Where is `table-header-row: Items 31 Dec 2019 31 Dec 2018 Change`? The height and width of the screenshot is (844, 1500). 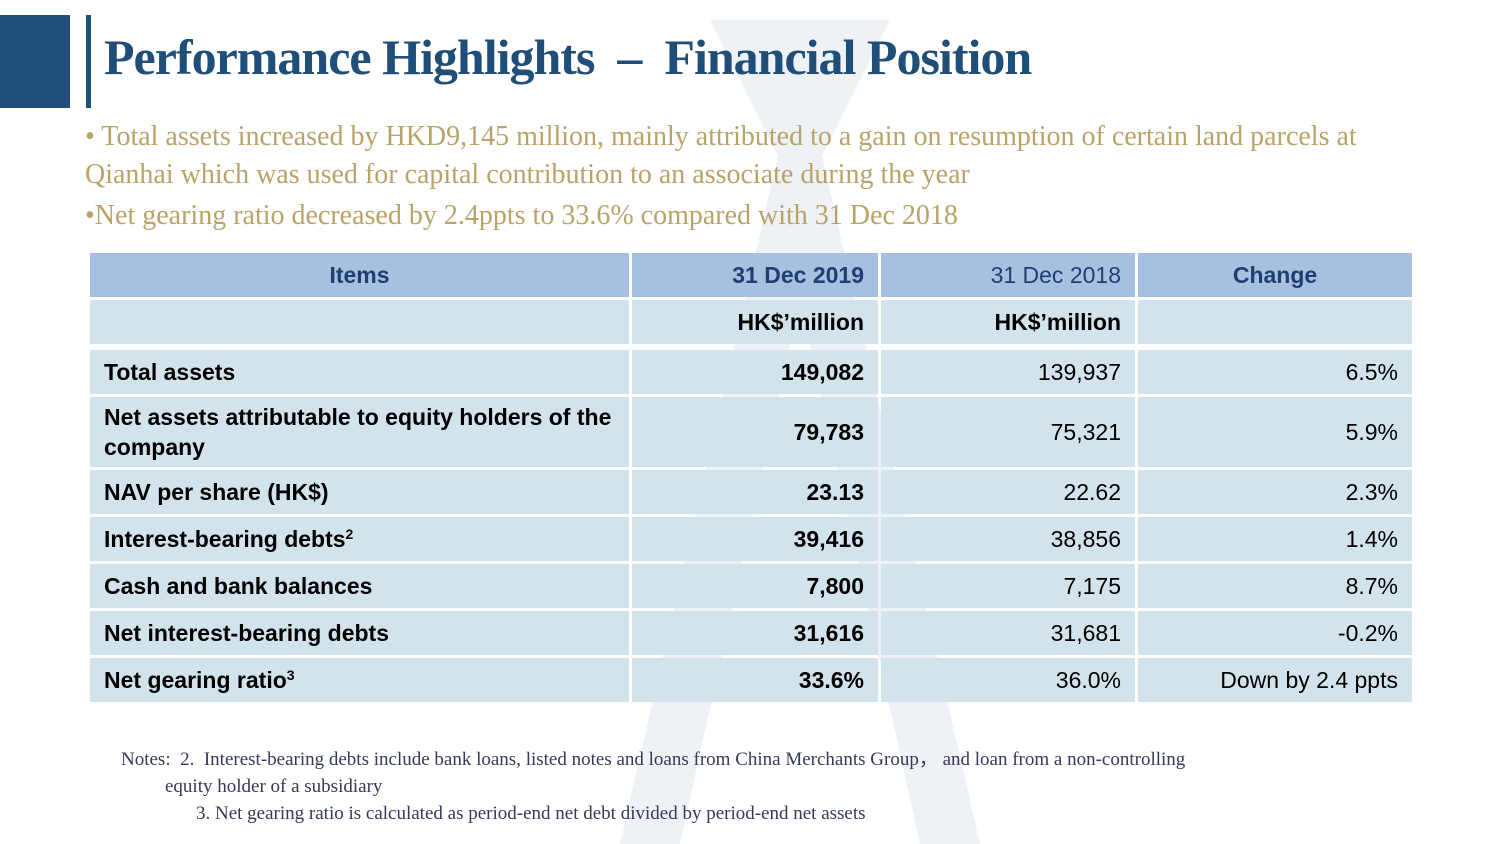 table-header-row: Items 31 Dec 2019 31 Dec 2018 Change is located at coordinates (751, 275).